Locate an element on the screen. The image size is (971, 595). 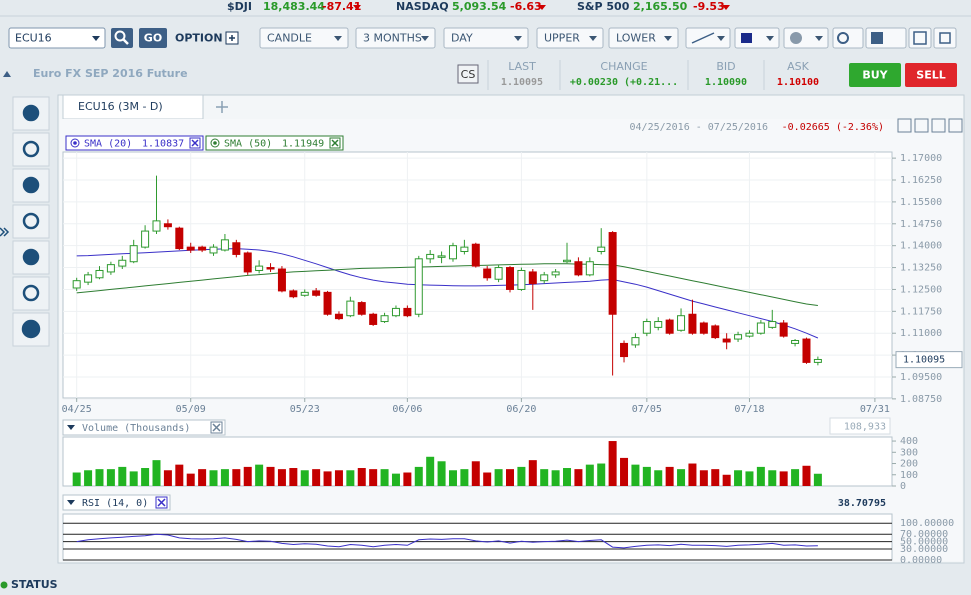
buy-button is located at coordinates (875, 75).